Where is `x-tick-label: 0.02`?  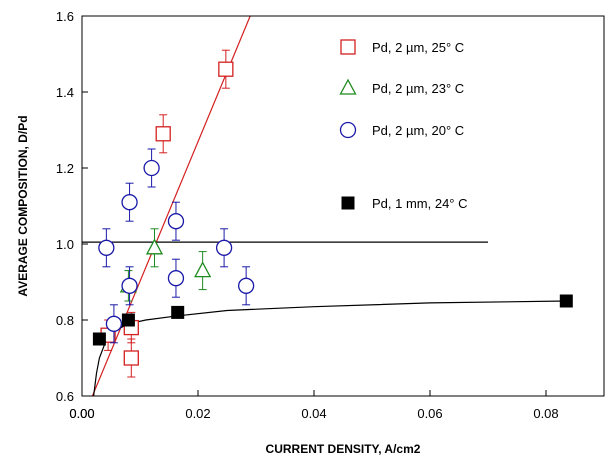 x-tick-label: 0.02 is located at coordinates (197, 413).